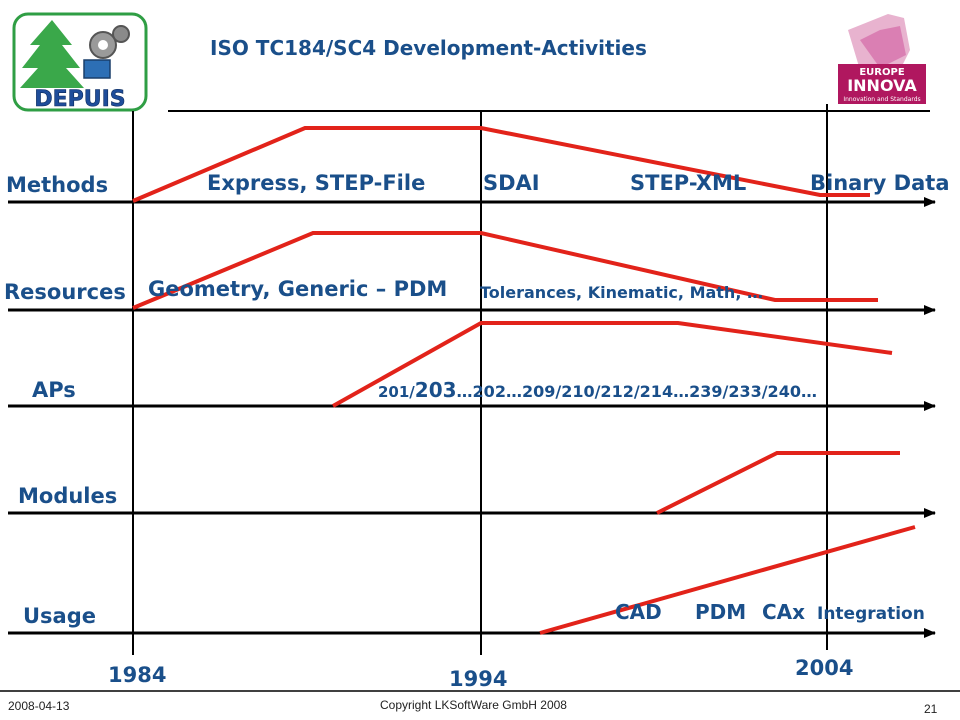  I want to click on footer-page-number: 21, so click(931, 709).